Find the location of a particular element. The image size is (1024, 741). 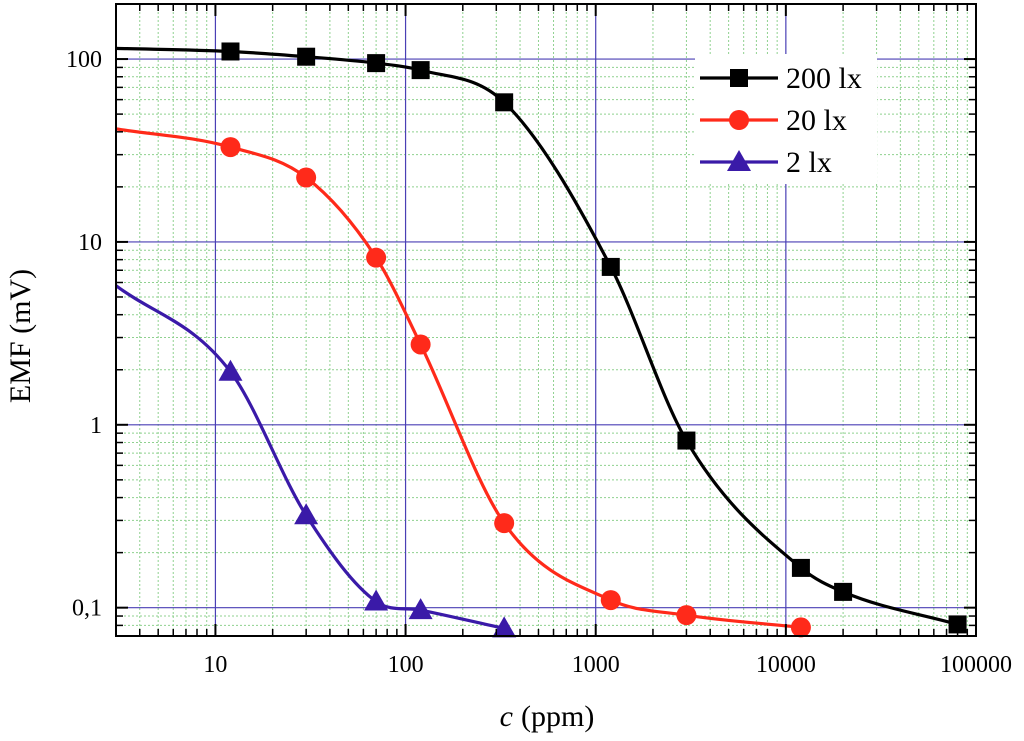

x-axis-title: c (ppm) is located at coordinates (547, 716).